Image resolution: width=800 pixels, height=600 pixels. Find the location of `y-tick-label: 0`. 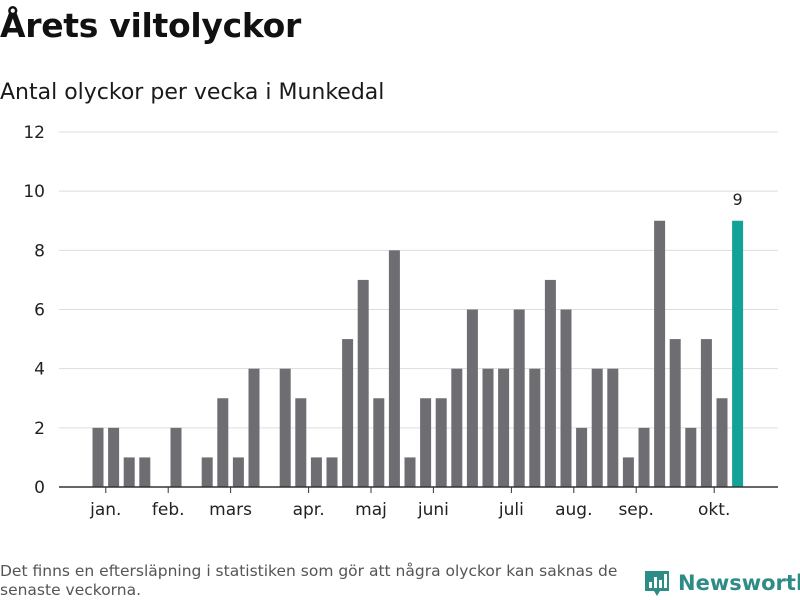

y-tick-label: 0 is located at coordinates (39, 488).